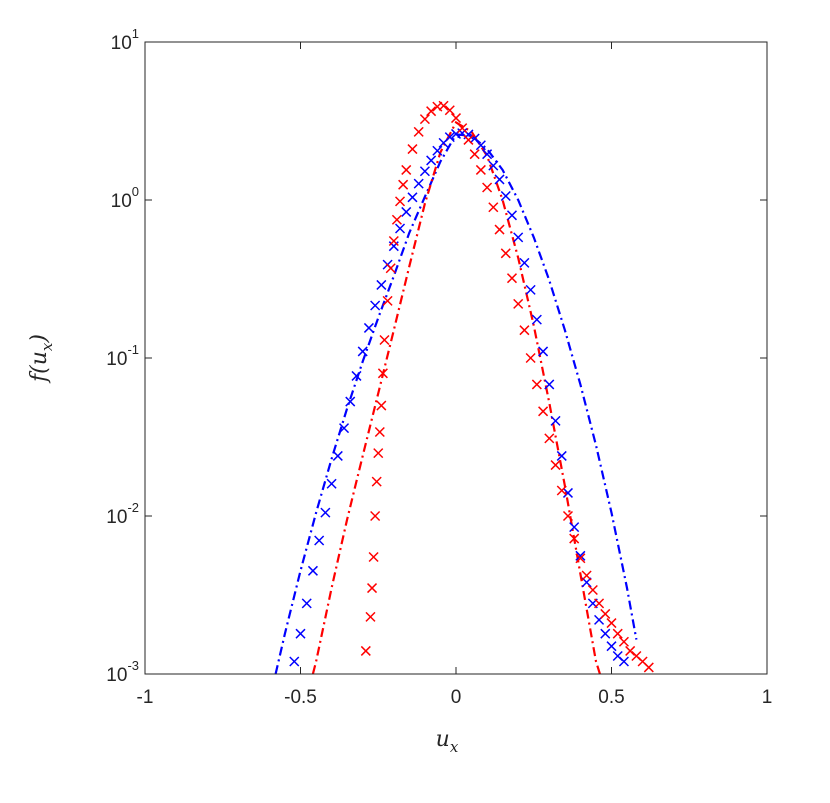  What do you see at coordinates (122, 672) in the screenshot?
I see `y-tick-label: 10⁻³` at bounding box center [122, 672].